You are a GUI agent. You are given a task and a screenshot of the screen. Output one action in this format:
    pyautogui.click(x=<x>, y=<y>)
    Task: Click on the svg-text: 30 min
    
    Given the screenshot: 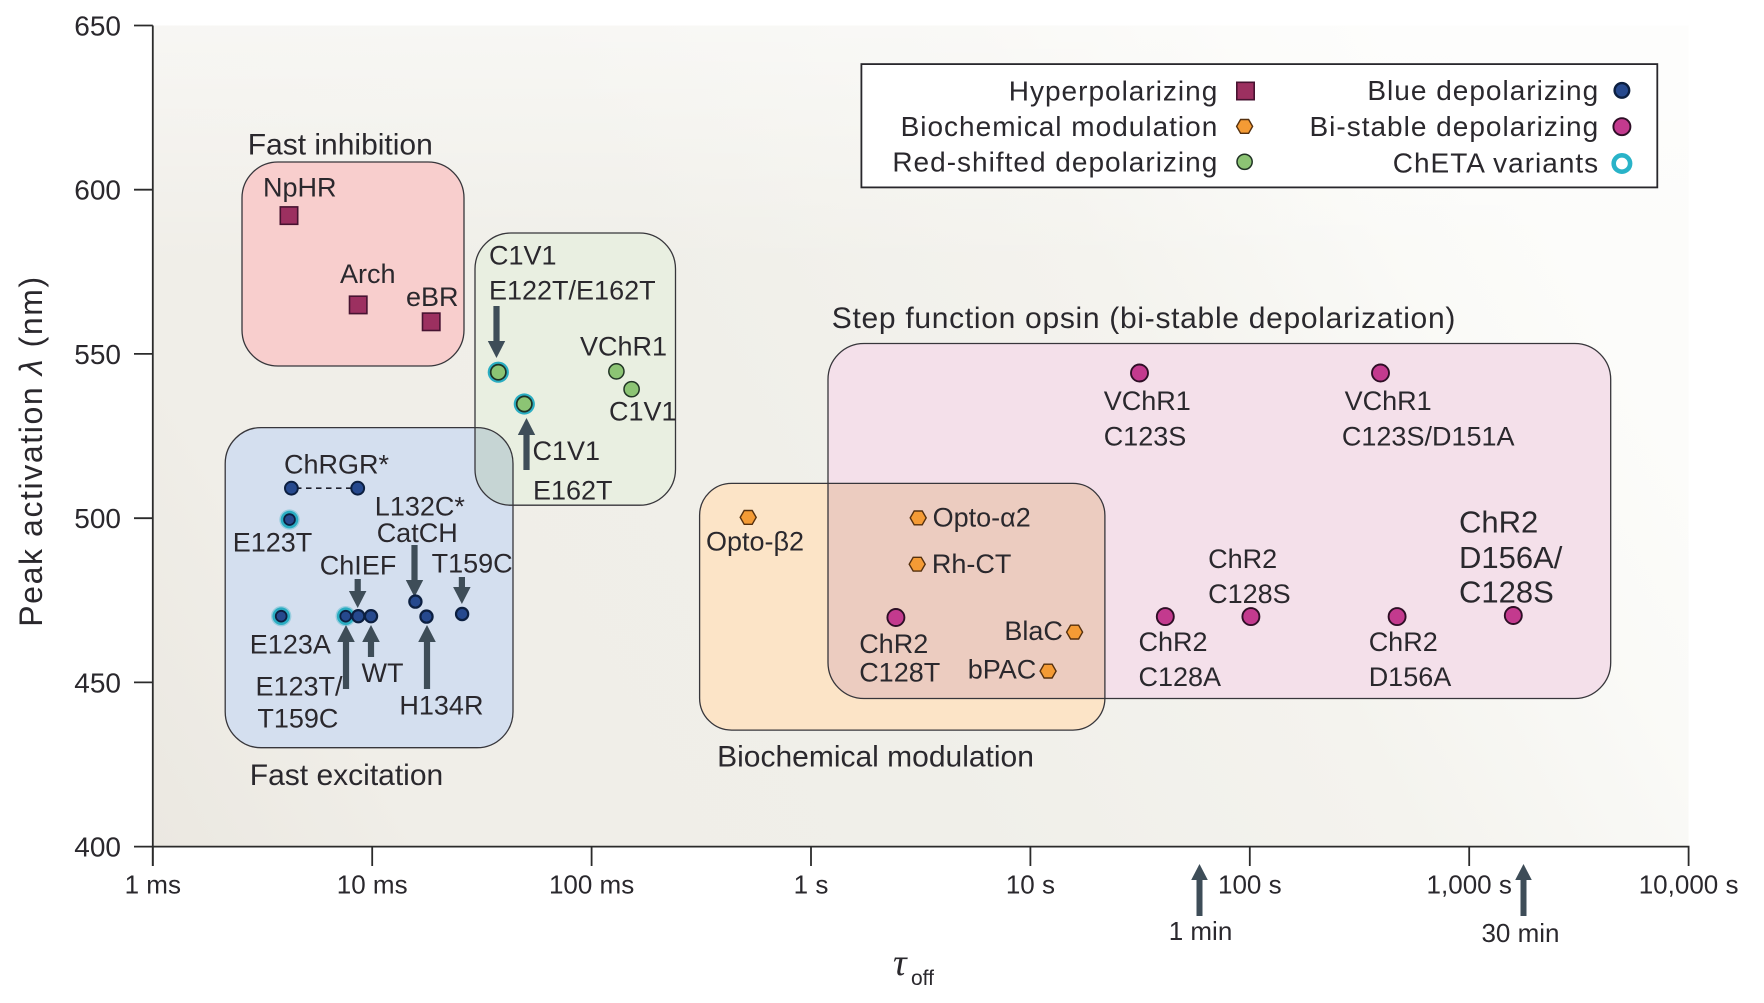 What is the action you would take?
    pyautogui.click(x=1520, y=933)
    